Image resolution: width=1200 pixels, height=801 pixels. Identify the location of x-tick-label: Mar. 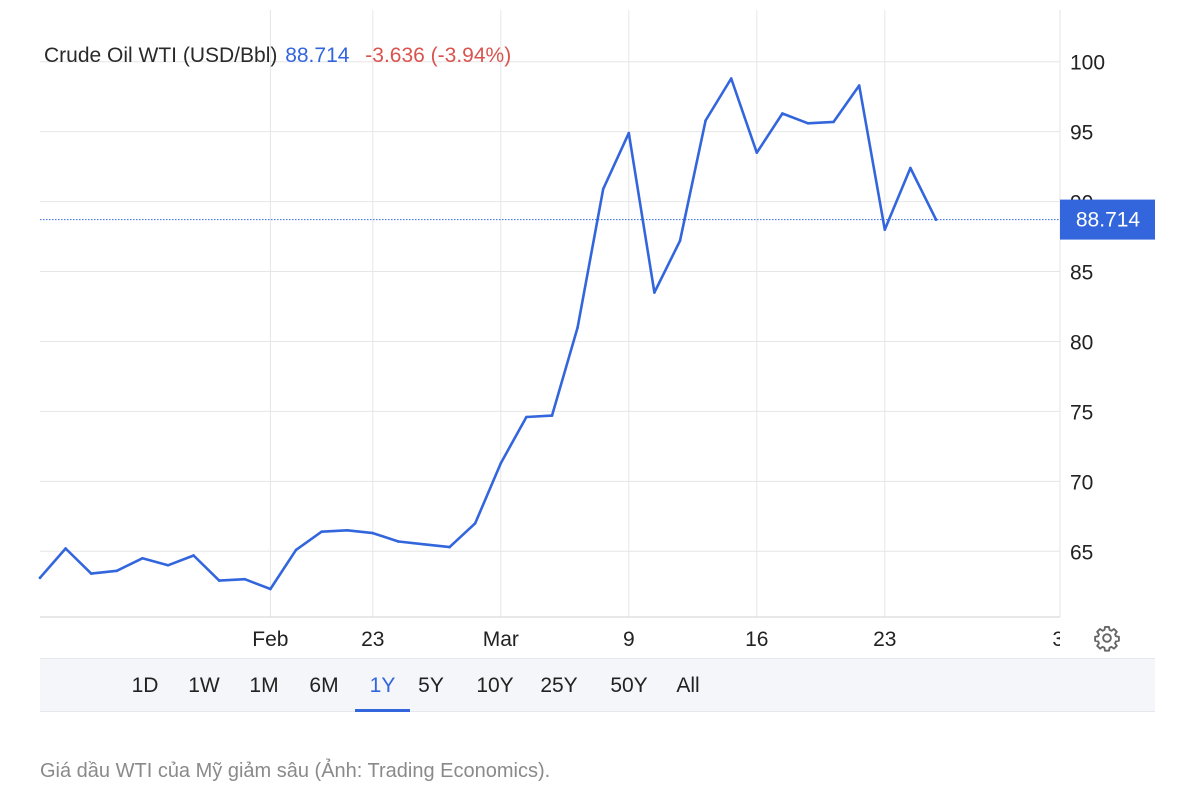
(501, 639).